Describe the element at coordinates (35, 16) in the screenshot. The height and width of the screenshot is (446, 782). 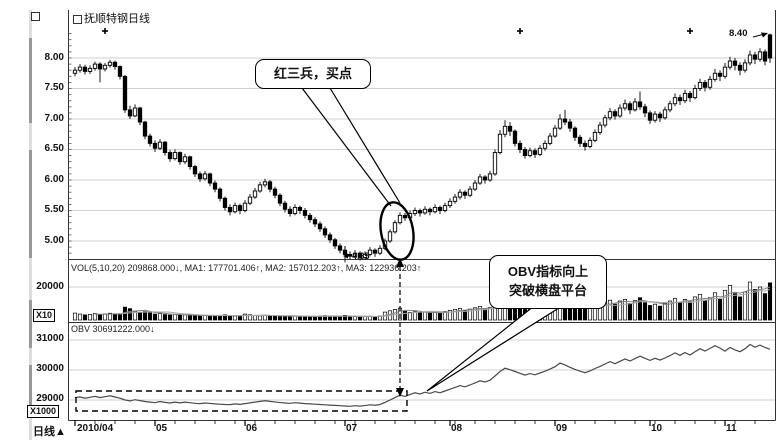
I see `window-icon` at that location.